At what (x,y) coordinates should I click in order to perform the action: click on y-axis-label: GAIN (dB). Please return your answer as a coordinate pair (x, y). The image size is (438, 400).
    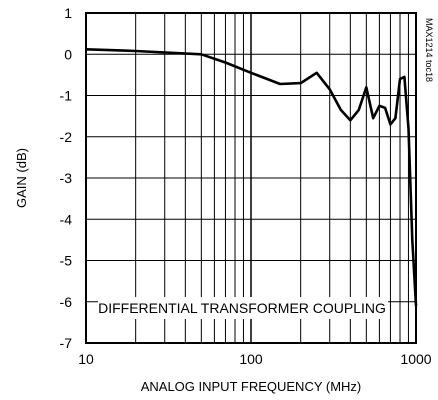
    Looking at the image, I should click on (21, 178).